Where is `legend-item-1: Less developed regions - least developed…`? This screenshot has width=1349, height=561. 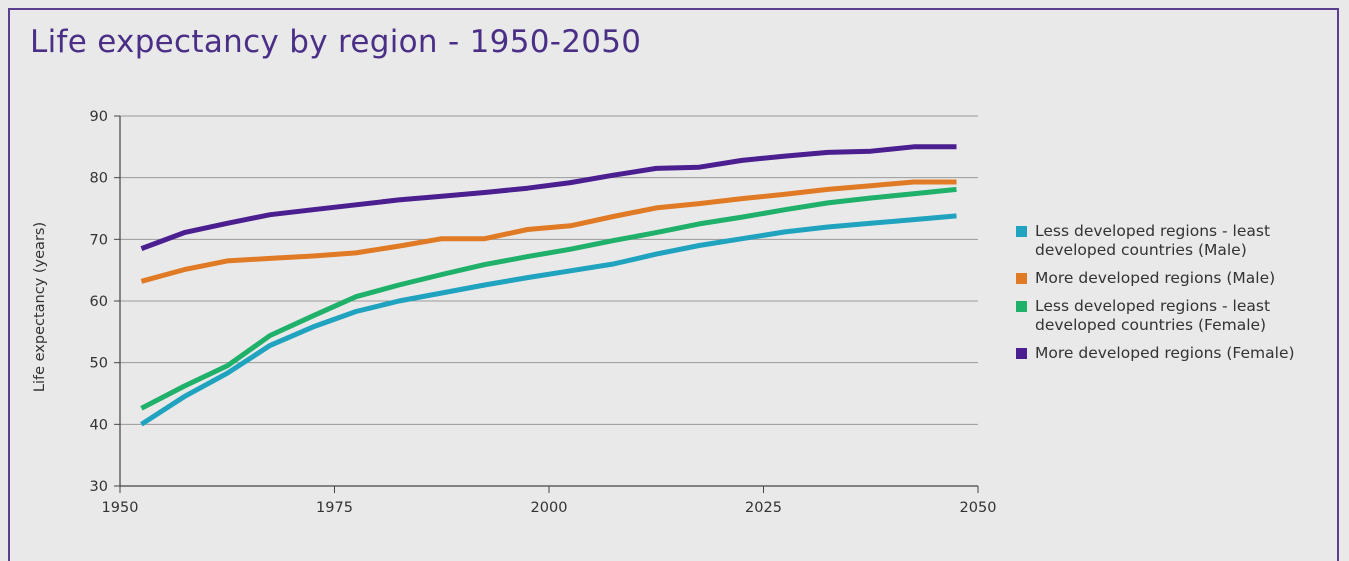 legend-item-1: Less developed regions - least developed… is located at coordinates (1158, 241).